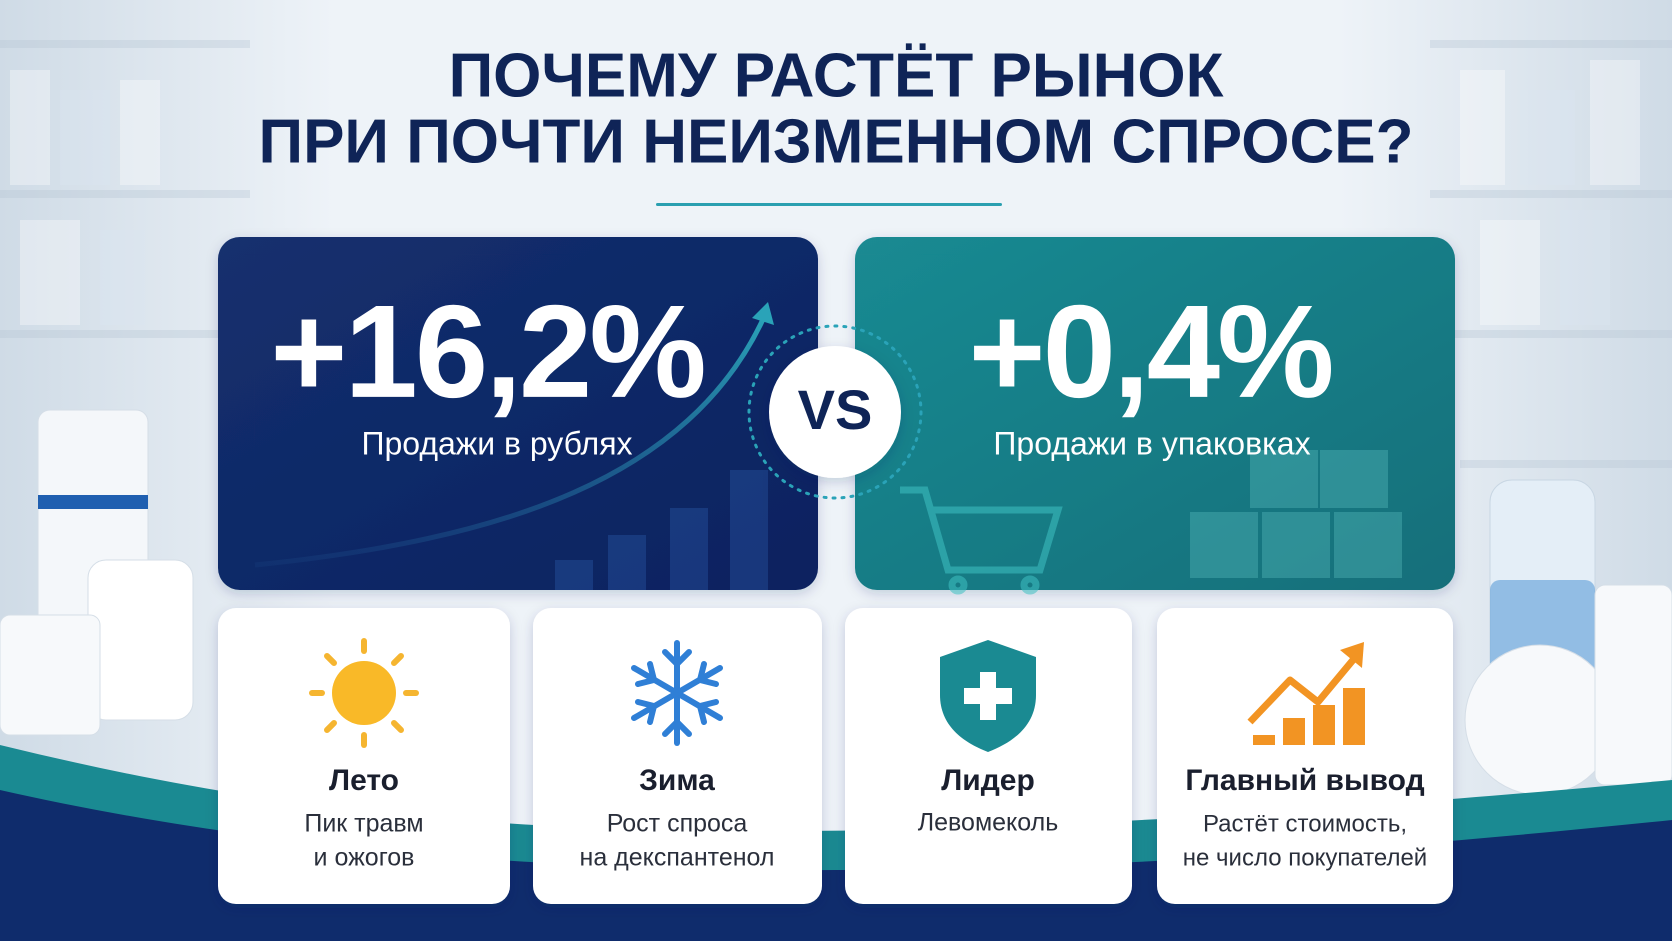 The width and height of the screenshot is (1672, 941). I want to click on card-text: и ожогов, so click(364, 858).